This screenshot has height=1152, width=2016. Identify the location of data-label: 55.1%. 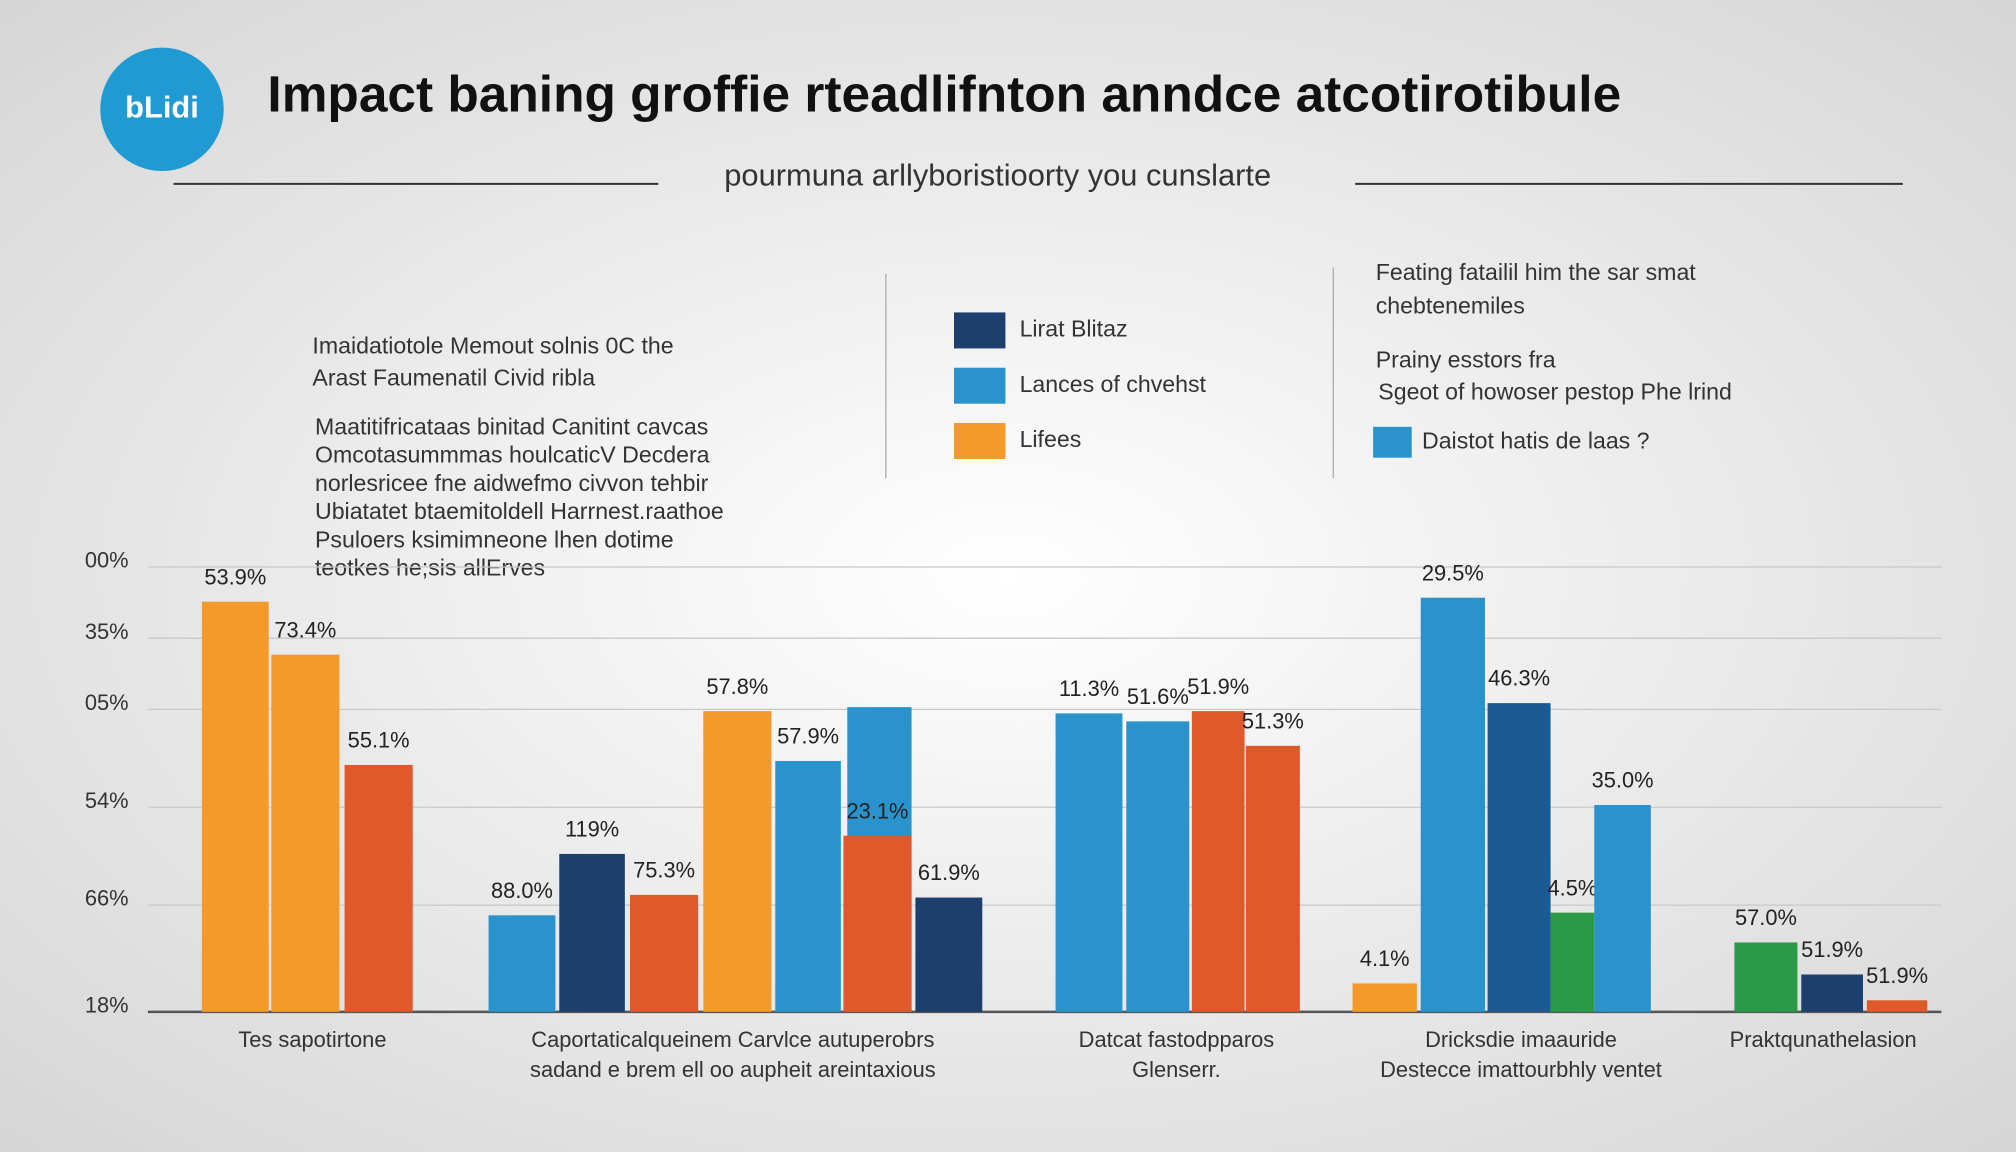
(379, 740).